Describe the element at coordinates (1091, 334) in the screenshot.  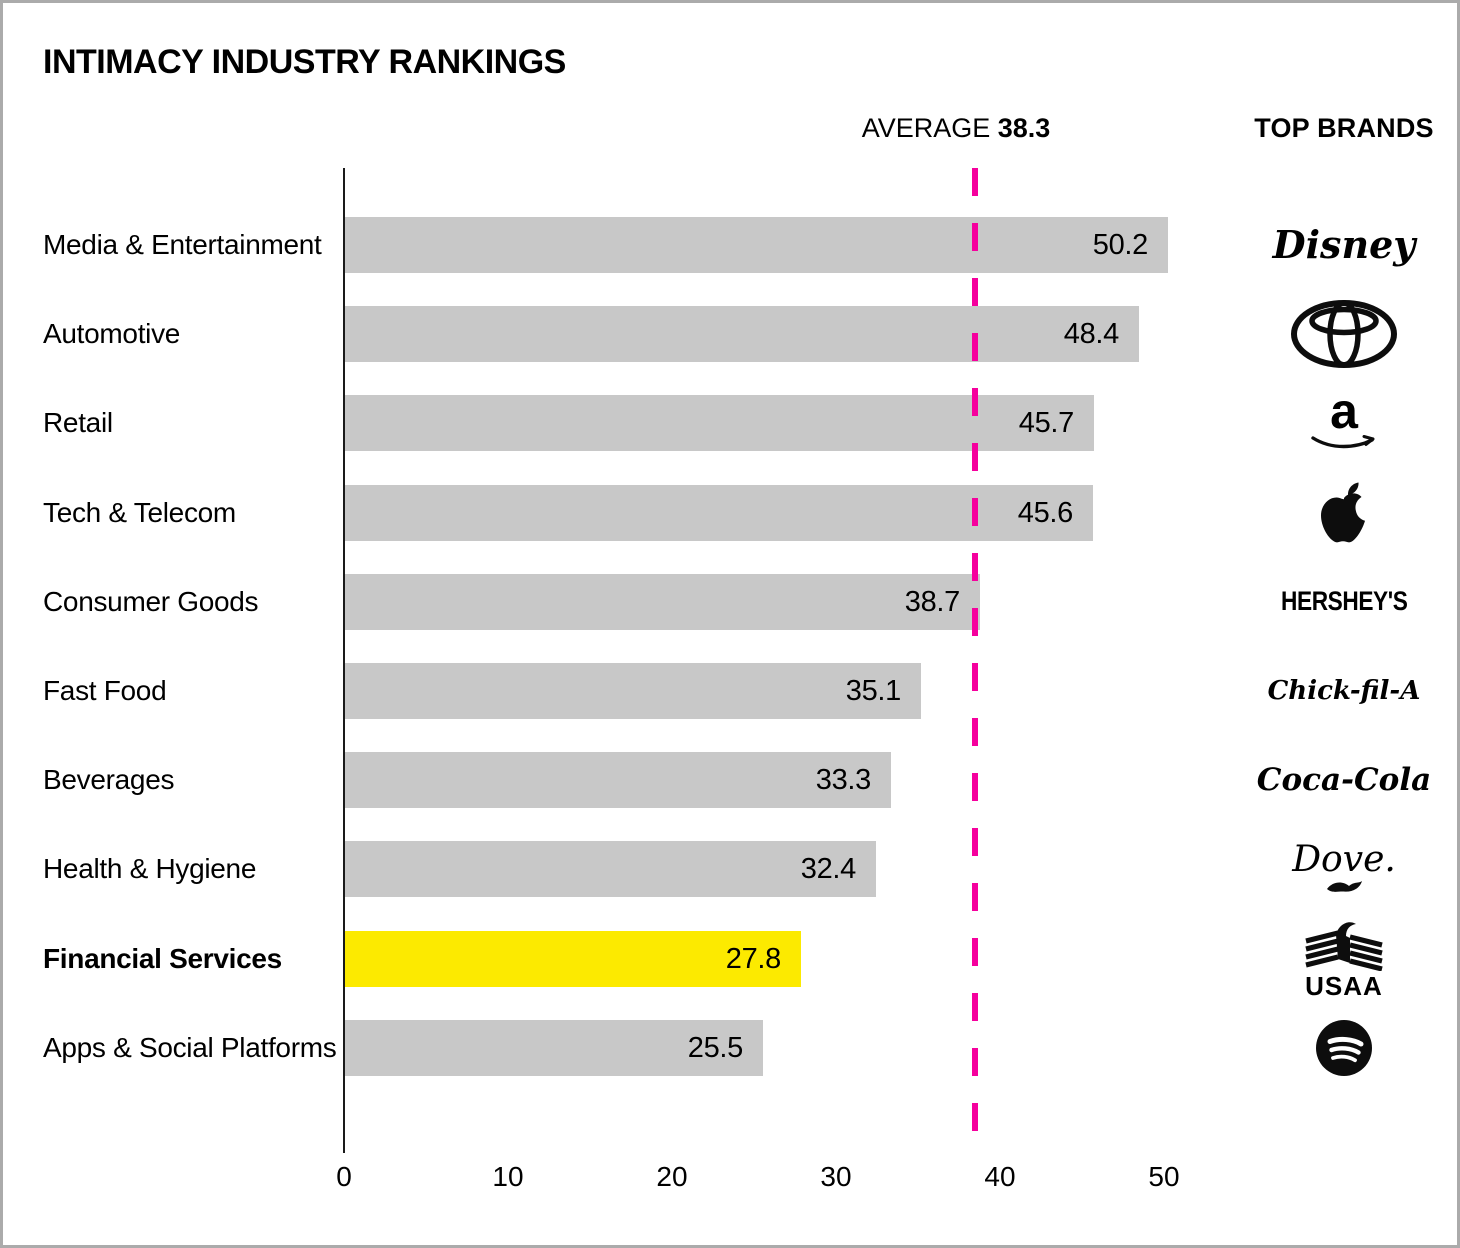
I see `bar-value-label: 48.4` at that location.